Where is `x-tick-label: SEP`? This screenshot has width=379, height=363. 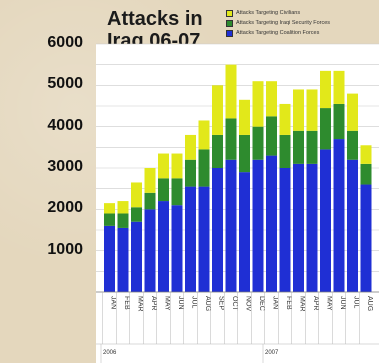
x-tick-label: SEP is located at coordinates (221, 303).